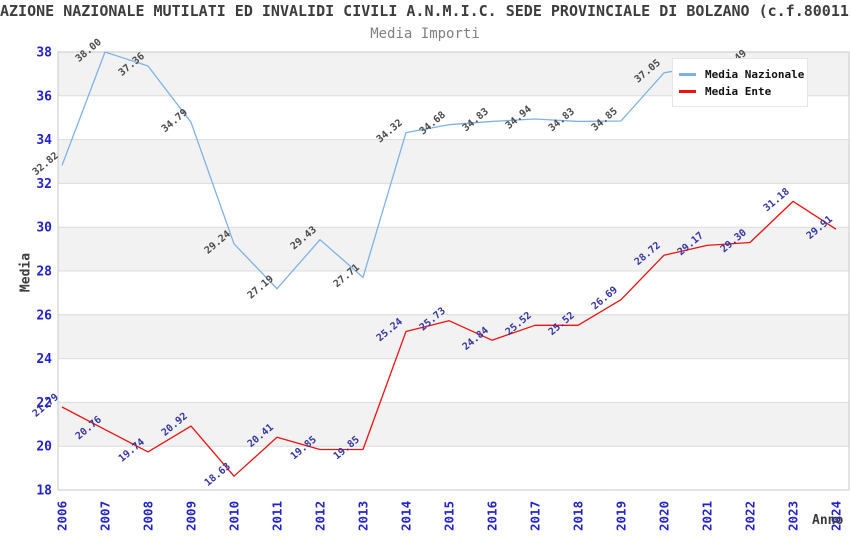 The image size is (850, 550). I want to click on y-tick-label: 30, so click(44, 228).